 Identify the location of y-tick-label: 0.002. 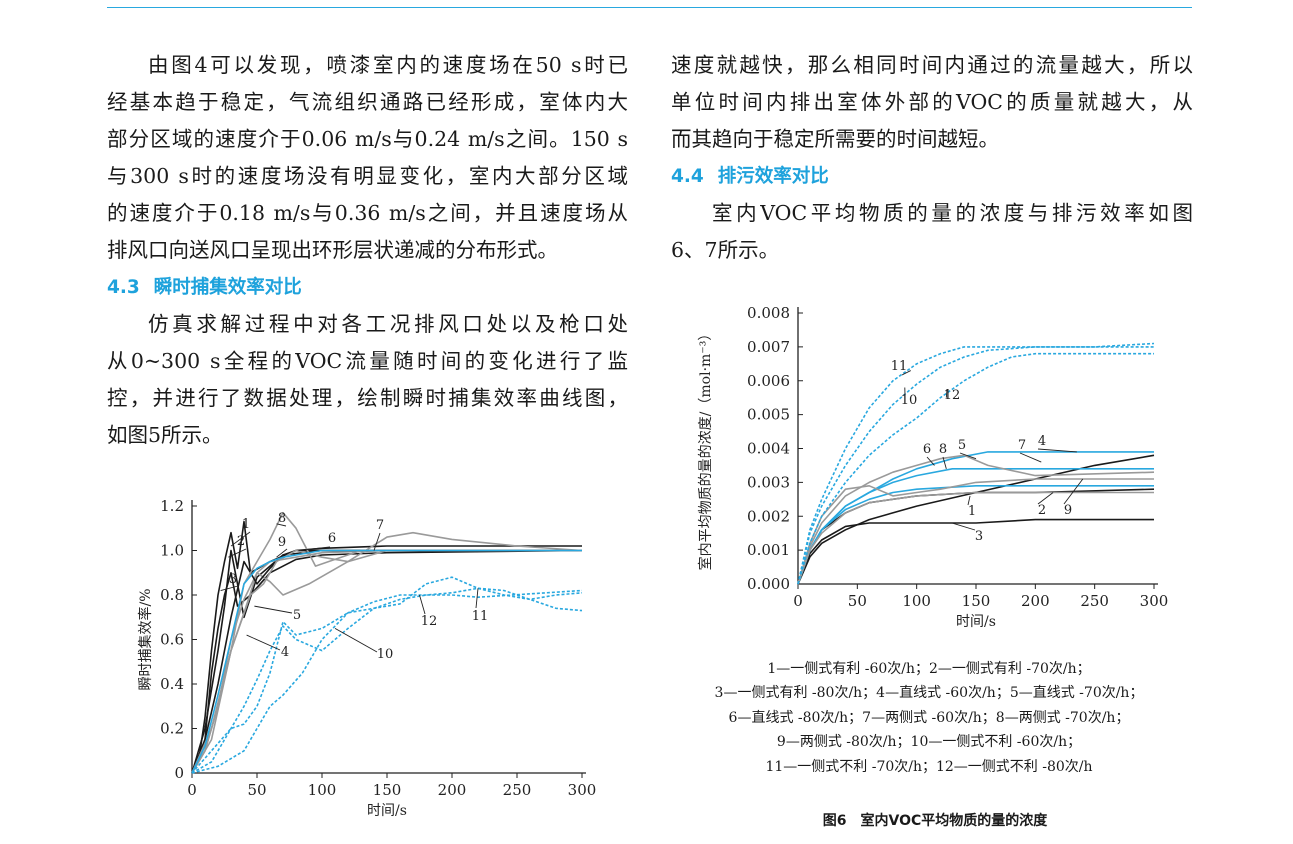
(768, 516).